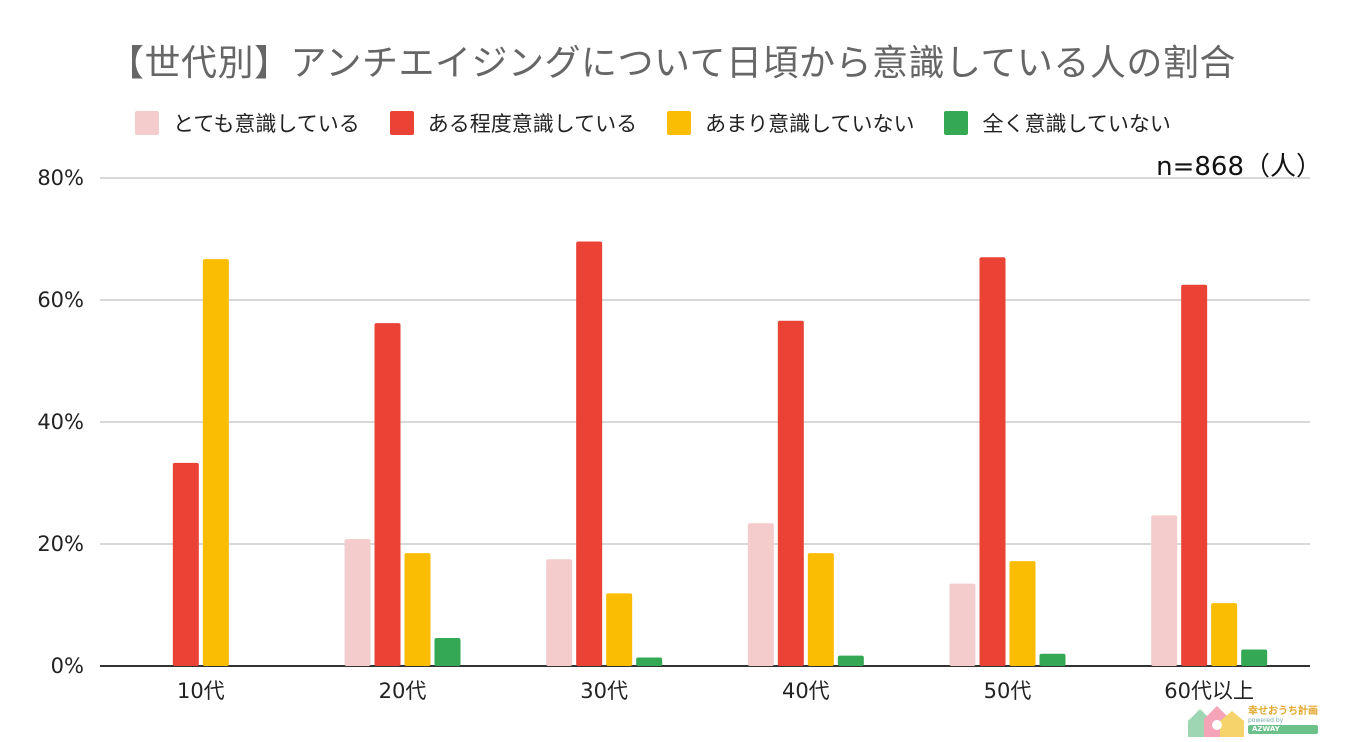  I want to click on y-tick-label: 40%, so click(60, 422).